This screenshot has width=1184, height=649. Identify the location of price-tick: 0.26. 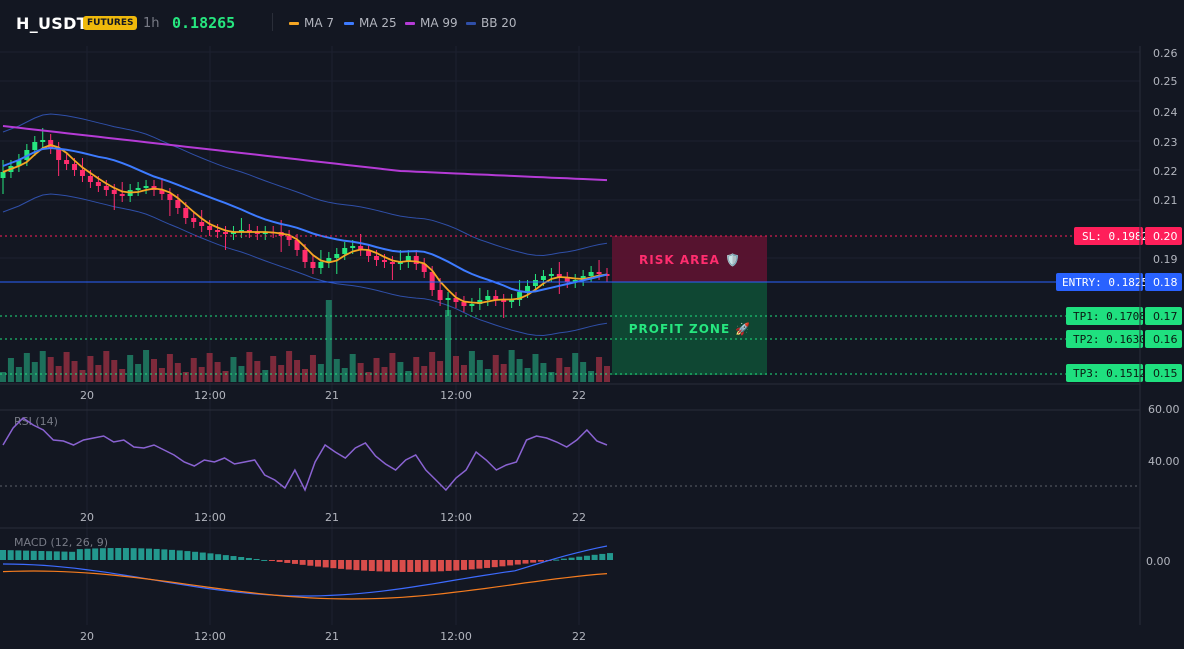
(1165, 53).